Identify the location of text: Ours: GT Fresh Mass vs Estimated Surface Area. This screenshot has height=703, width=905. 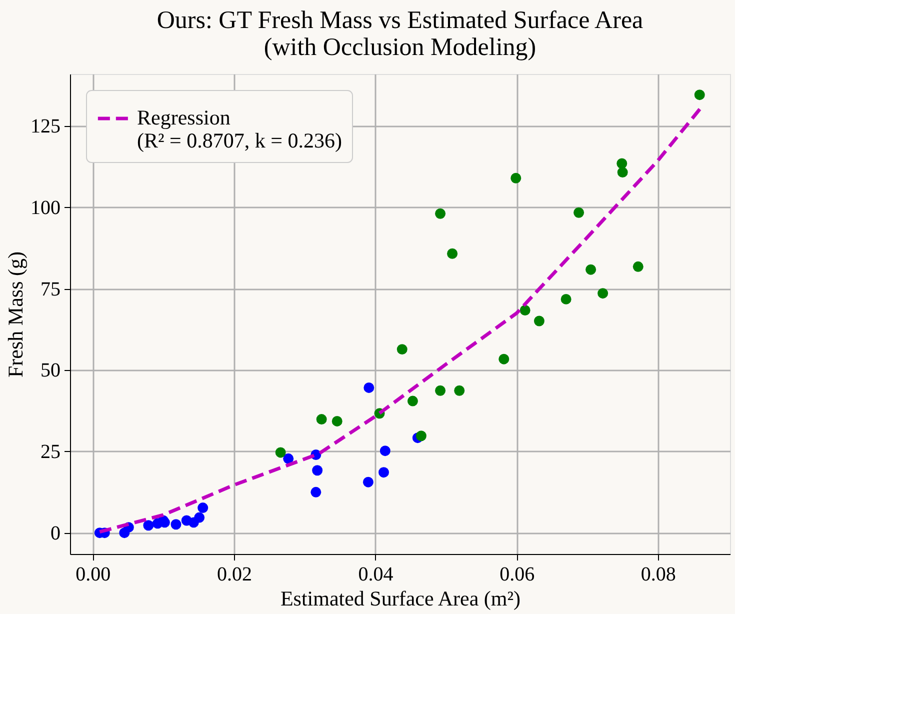
(400, 20).